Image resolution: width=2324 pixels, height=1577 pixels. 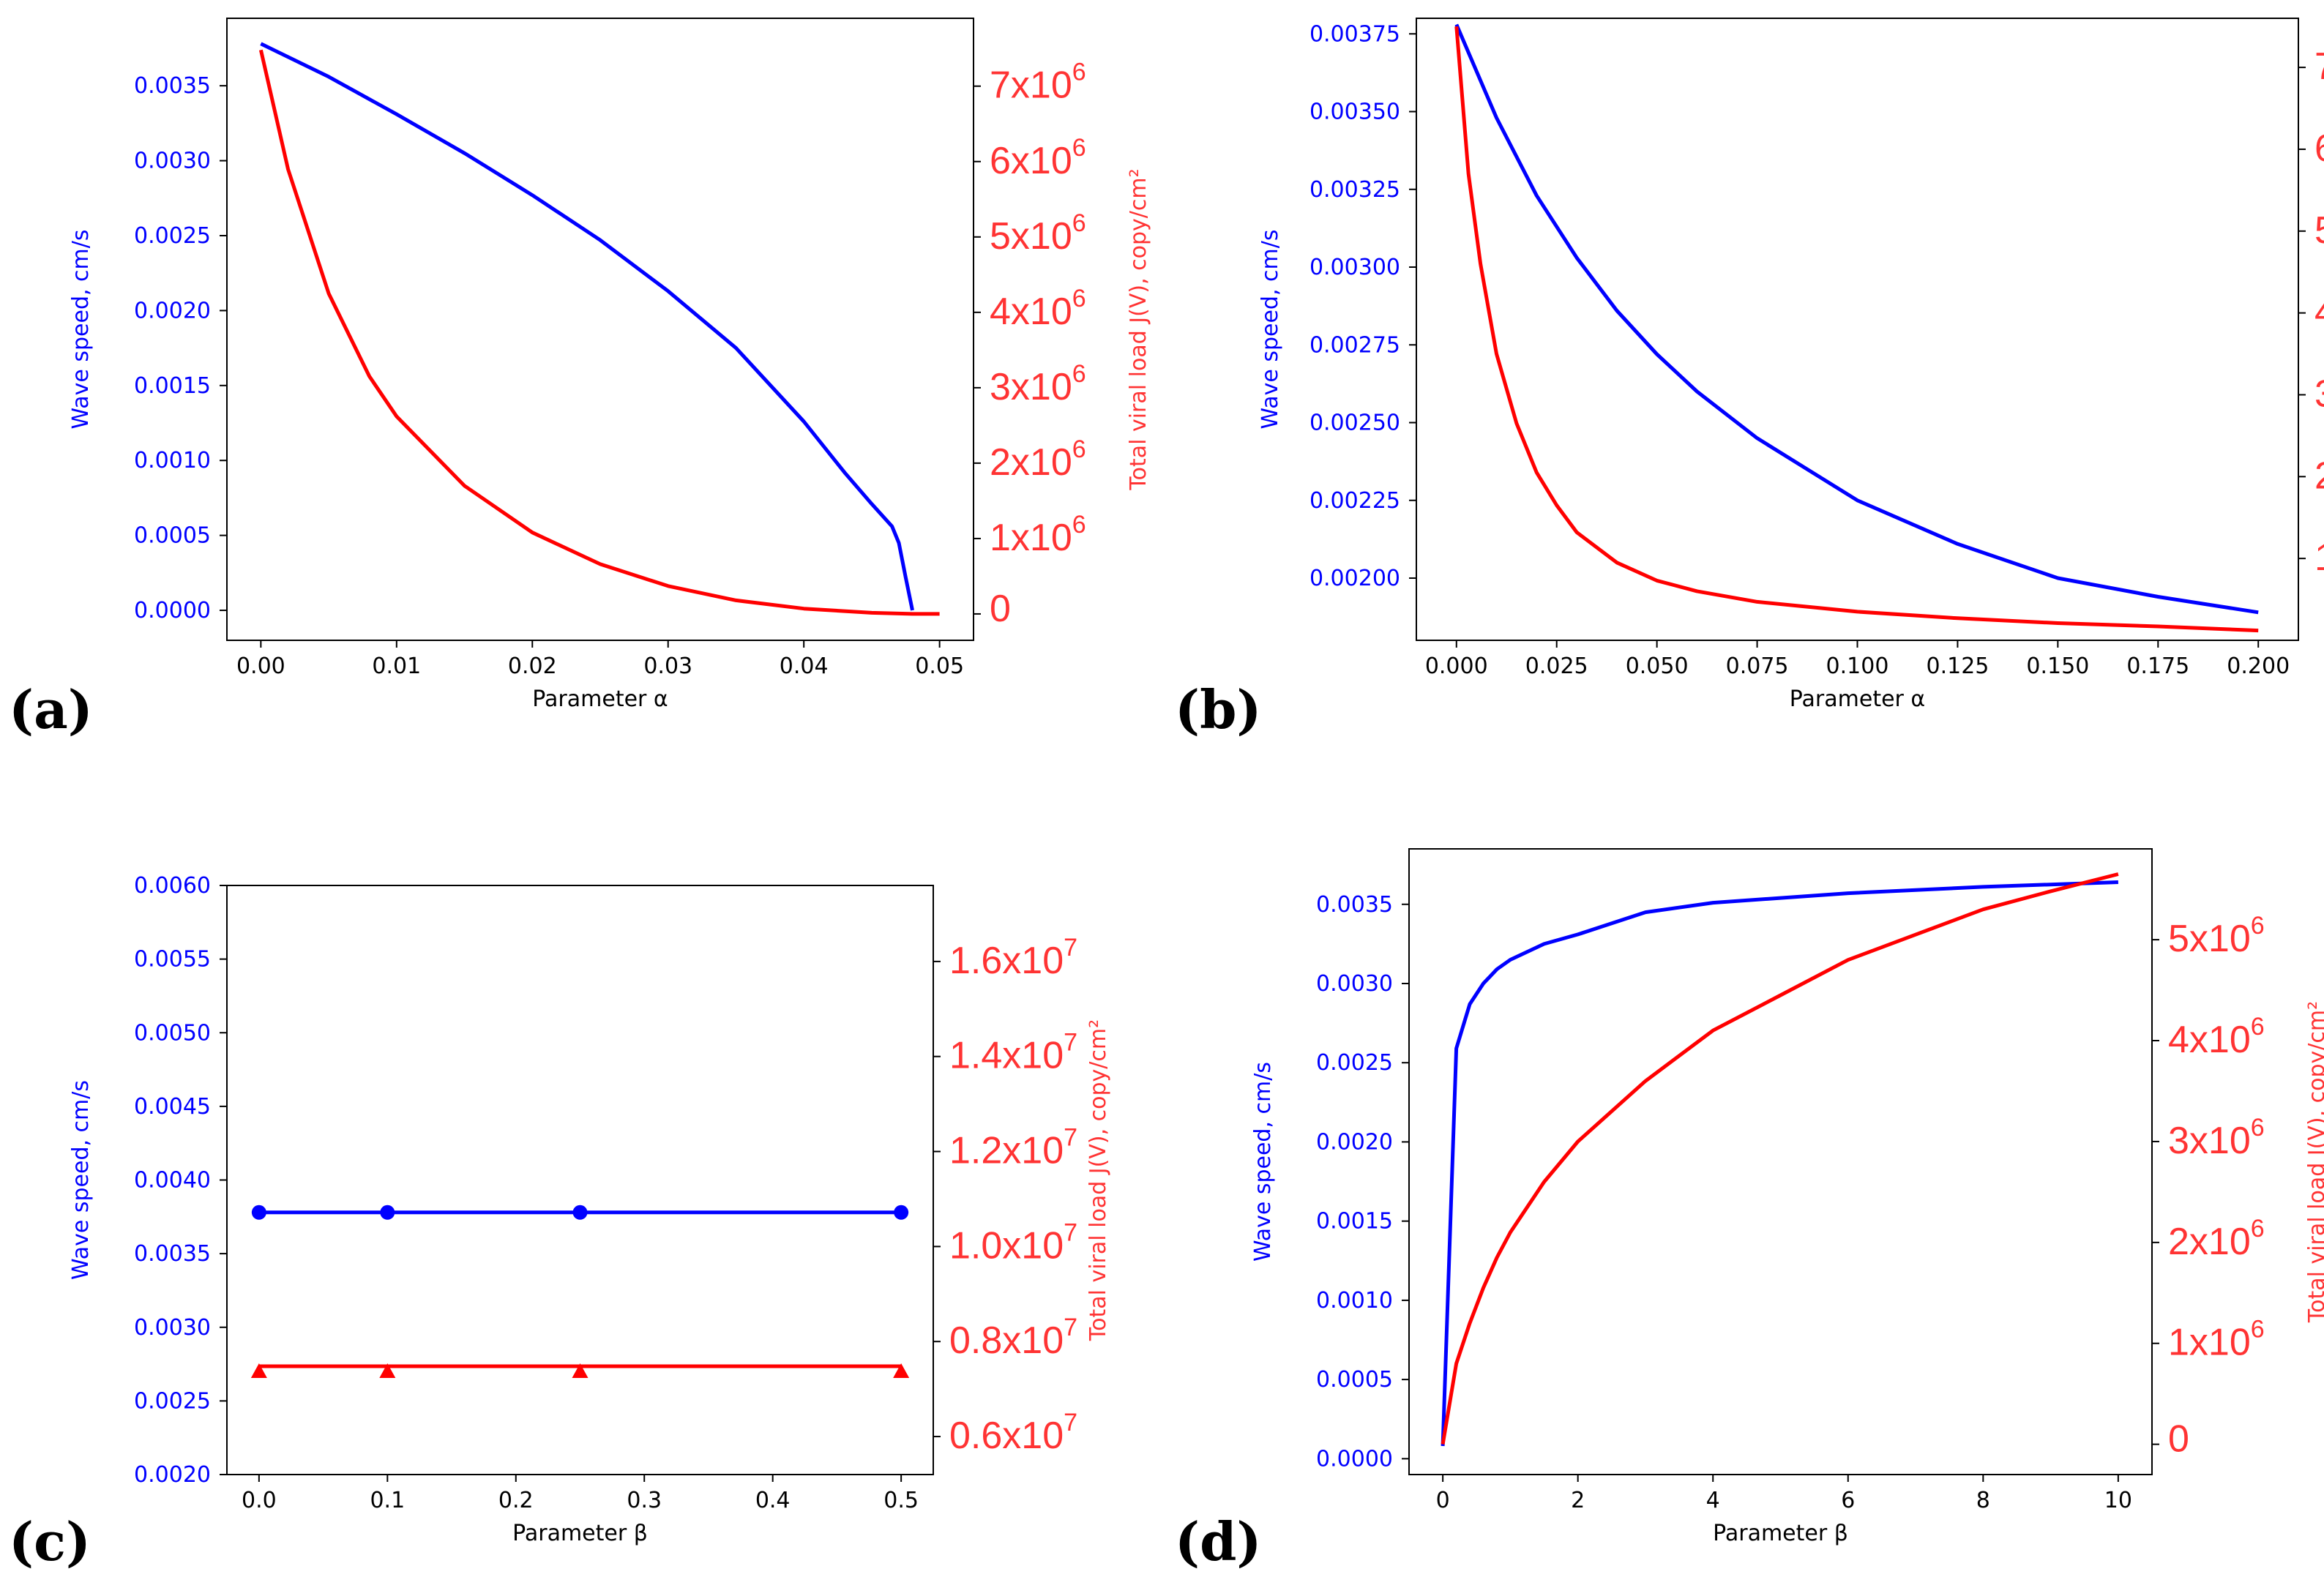 What do you see at coordinates (1354, 1380) in the screenshot?
I see `left-tick-label: 0.0005` at bounding box center [1354, 1380].